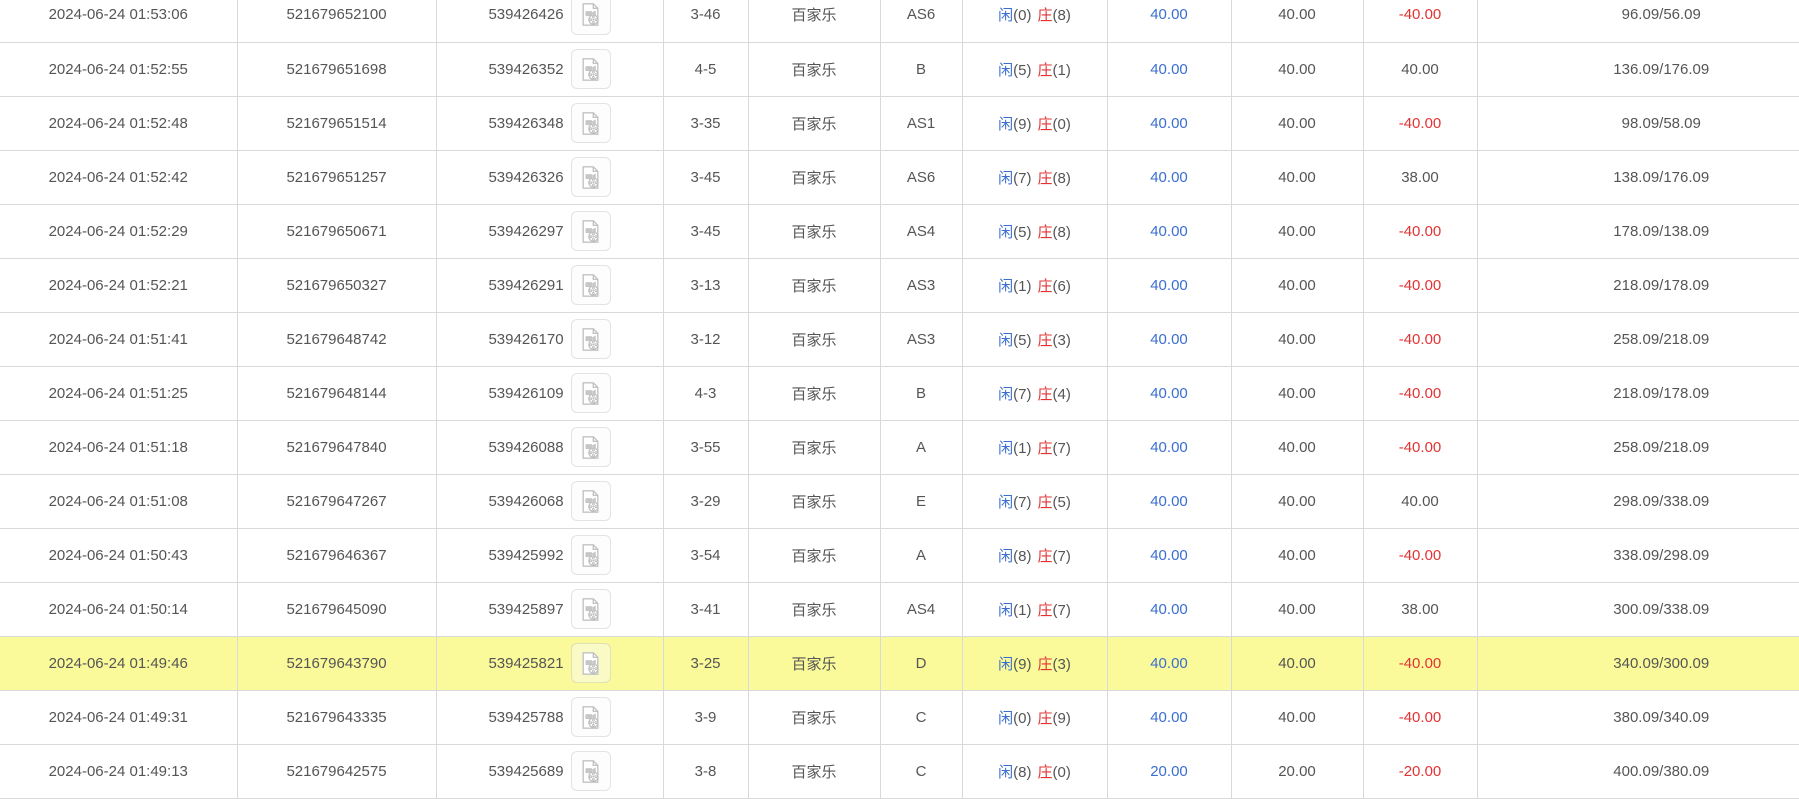 This screenshot has height=799, width=1799. Describe the element at coordinates (336, 339) in the screenshot. I see `cell-order-number: 521679648742` at that location.